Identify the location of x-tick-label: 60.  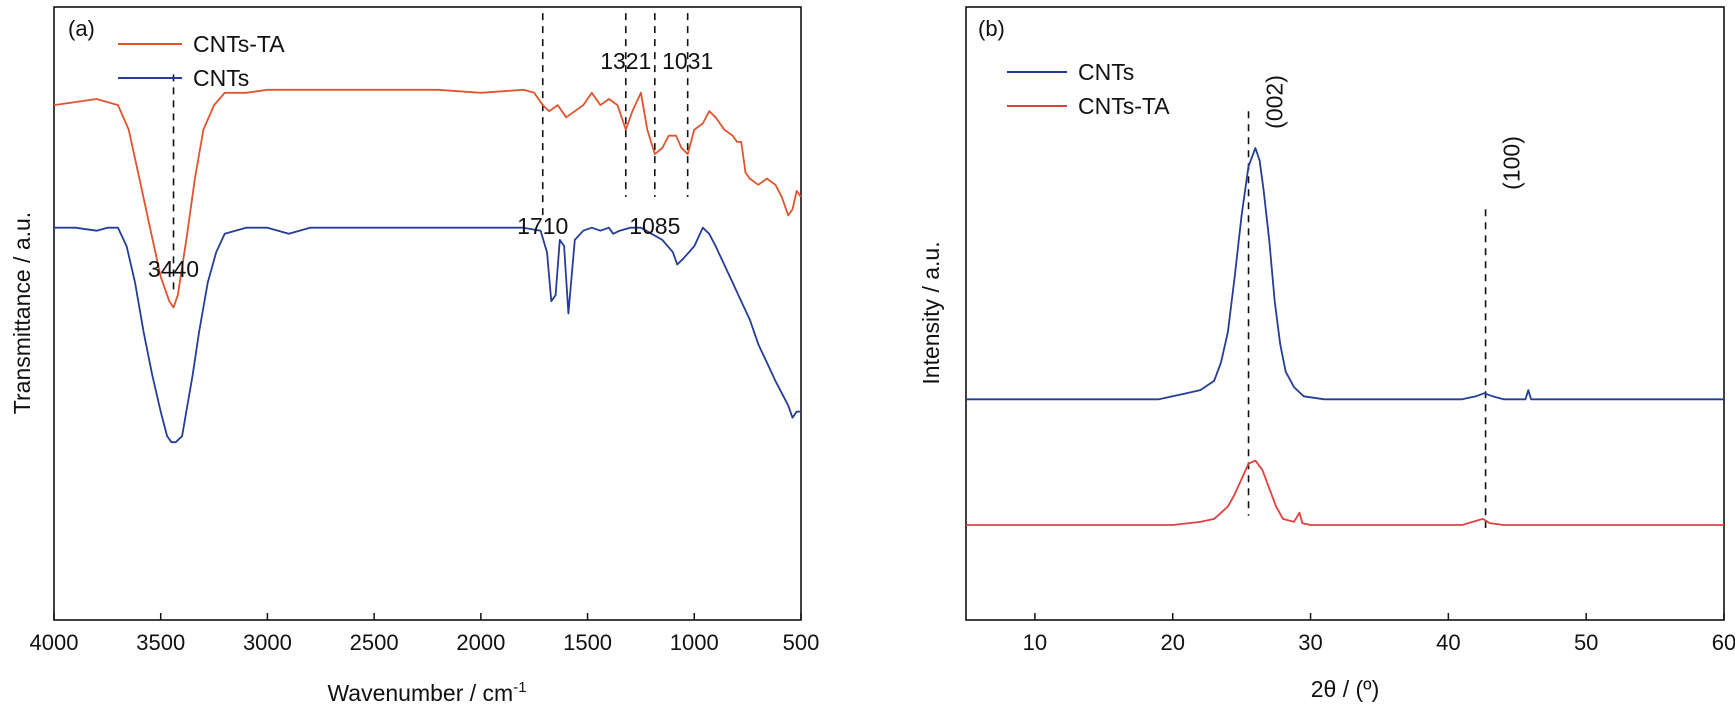
(1723, 642).